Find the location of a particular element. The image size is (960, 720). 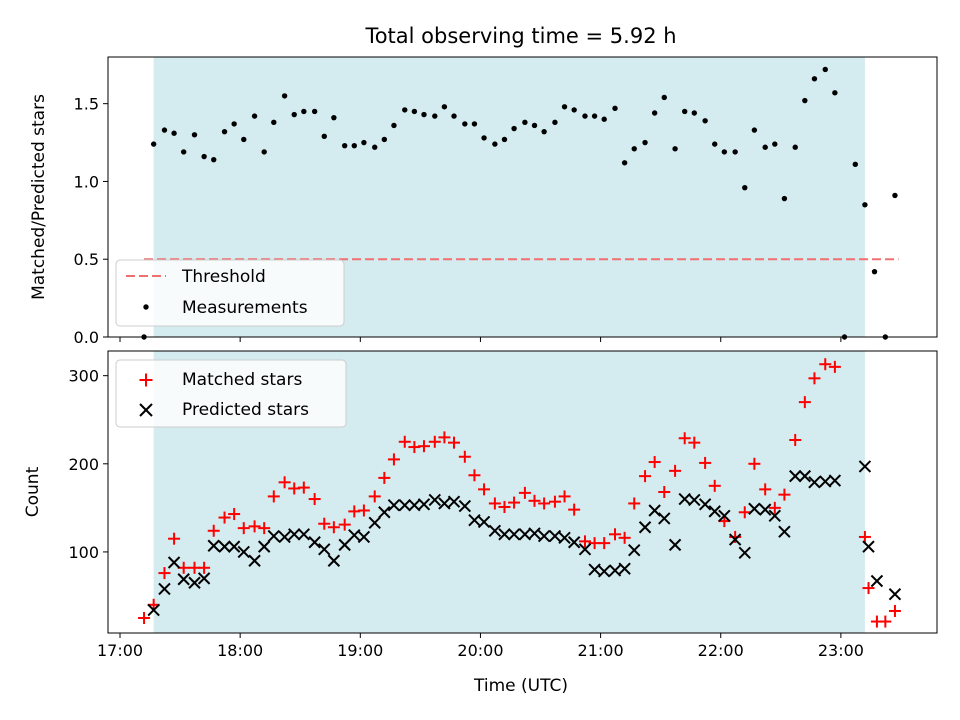

x-tick-label: 22:00 is located at coordinates (721, 650).